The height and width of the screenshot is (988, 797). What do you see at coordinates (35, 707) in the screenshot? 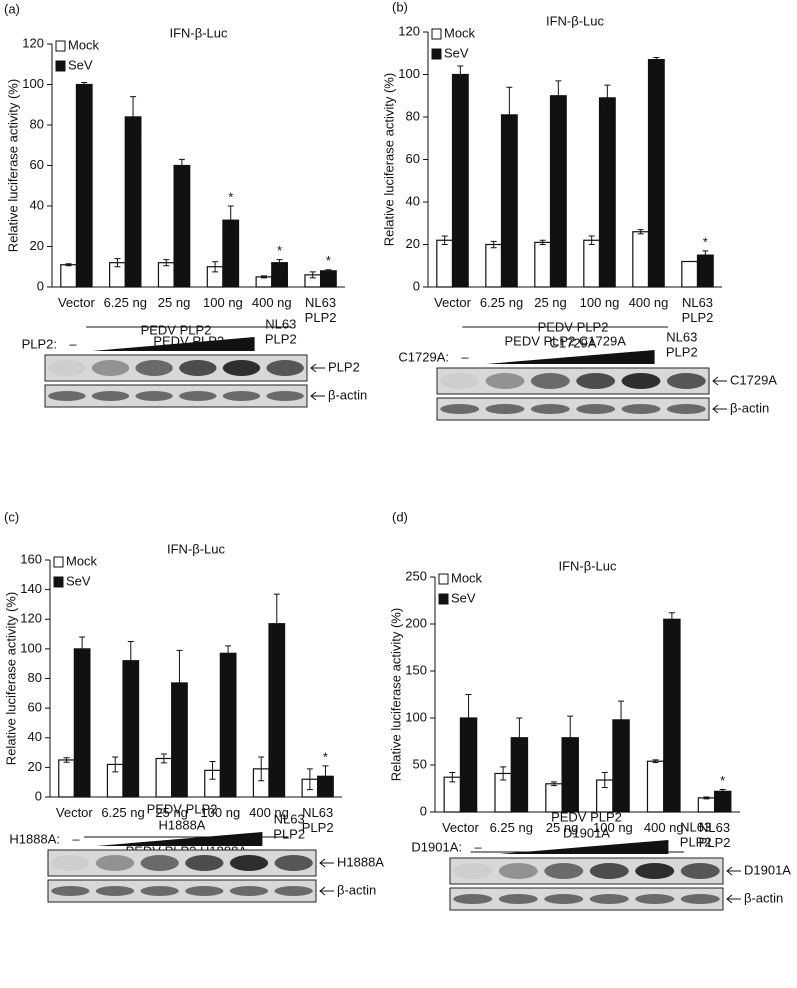
I see `y-tick-label: 60` at bounding box center [35, 707].